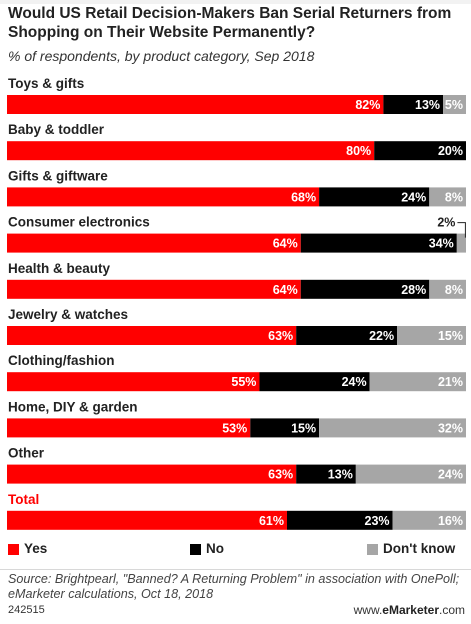 Image resolution: width=471 pixels, height=624 pixels. Describe the element at coordinates (377, 521) in the screenshot. I see `data-label-no-total: 23%` at that location.